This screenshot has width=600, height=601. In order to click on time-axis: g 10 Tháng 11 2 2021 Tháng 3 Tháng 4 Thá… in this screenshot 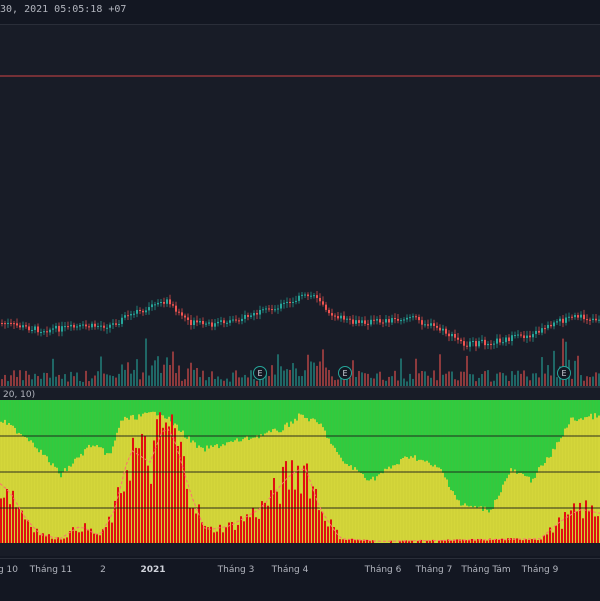, I will do `click(300, 579)`.